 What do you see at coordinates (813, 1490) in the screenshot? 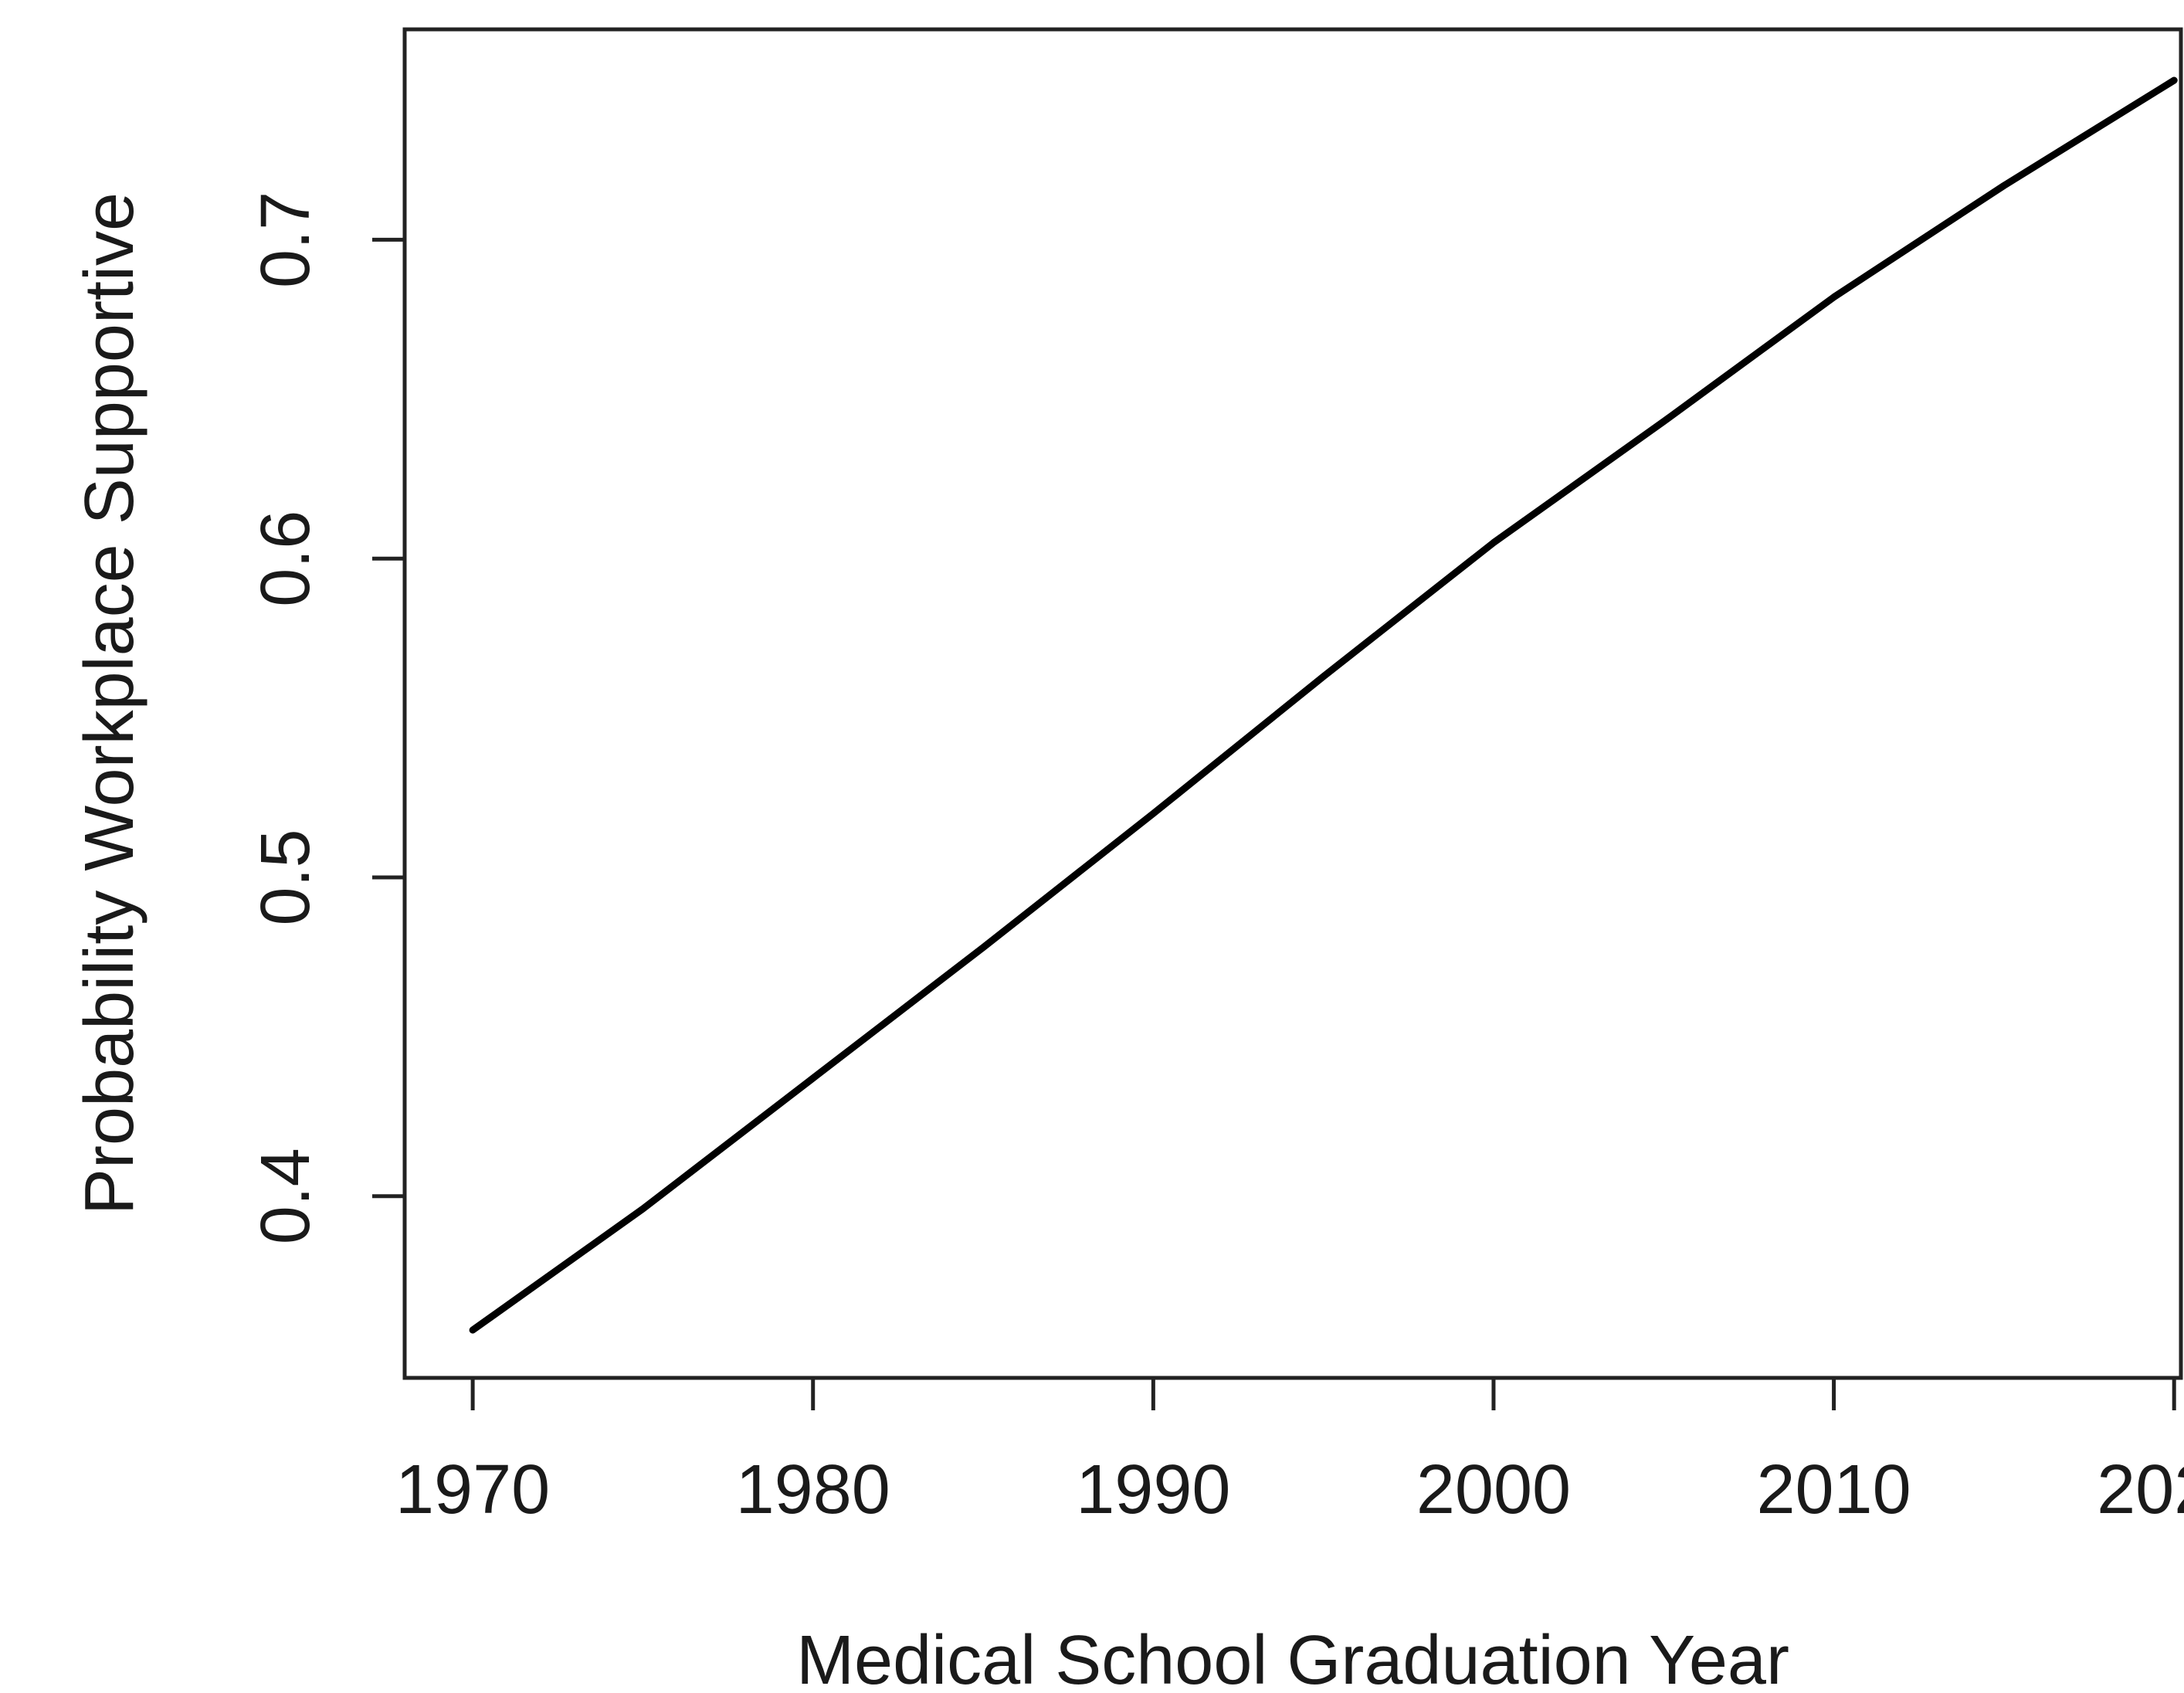
I see `x-tick-label: 1980` at bounding box center [813, 1490].